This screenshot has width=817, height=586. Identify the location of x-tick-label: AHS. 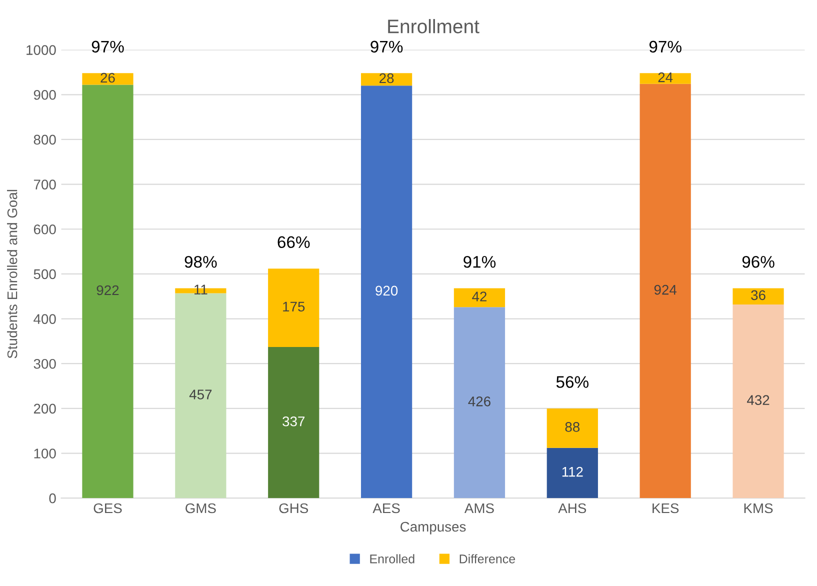
(572, 508).